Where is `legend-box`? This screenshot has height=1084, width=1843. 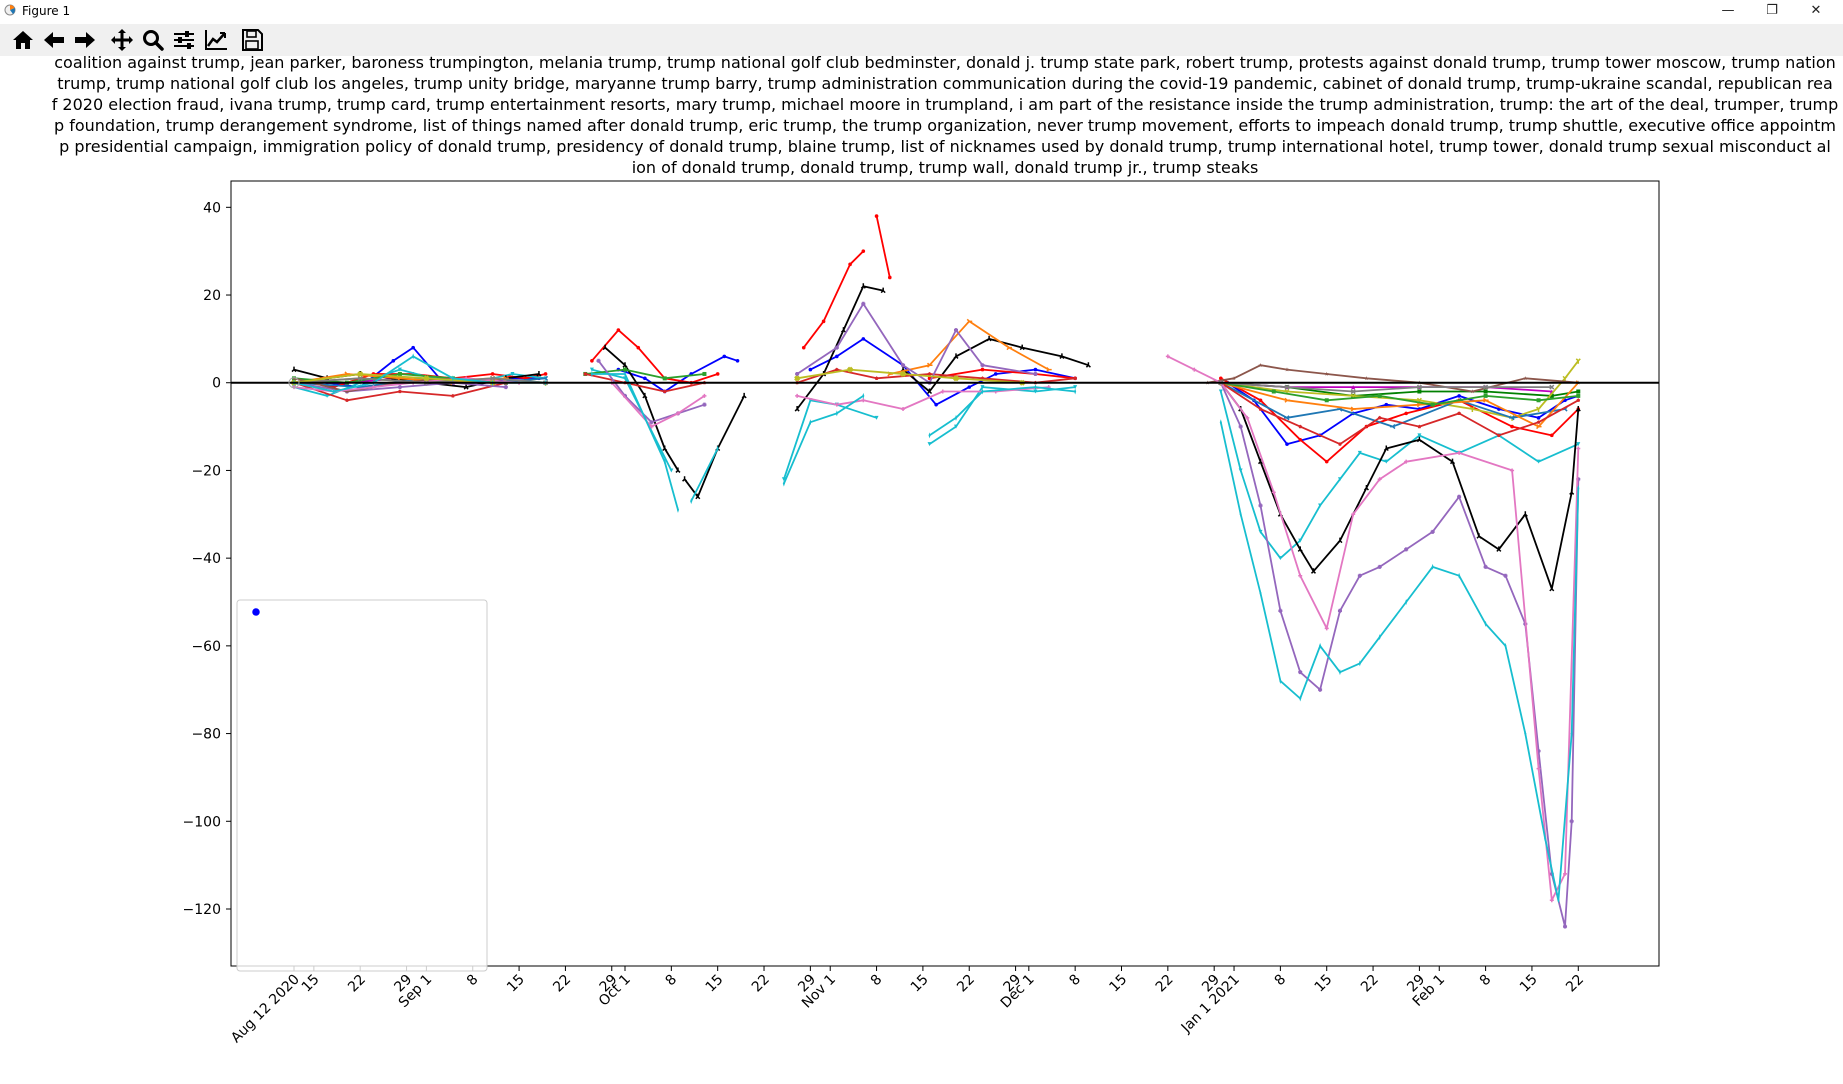 legend-box is located at coordinates (362, 785).